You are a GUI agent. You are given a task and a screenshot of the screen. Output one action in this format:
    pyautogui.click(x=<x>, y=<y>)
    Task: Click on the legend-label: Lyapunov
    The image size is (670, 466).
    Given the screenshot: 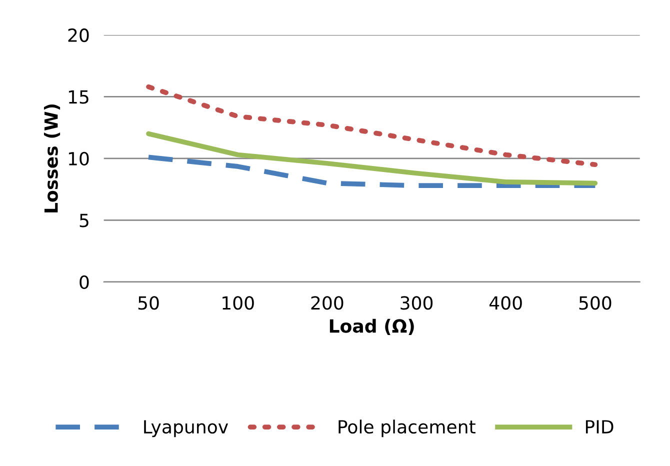 What is the action you would take?
    pyautogui.click(x=186, y=429)
    